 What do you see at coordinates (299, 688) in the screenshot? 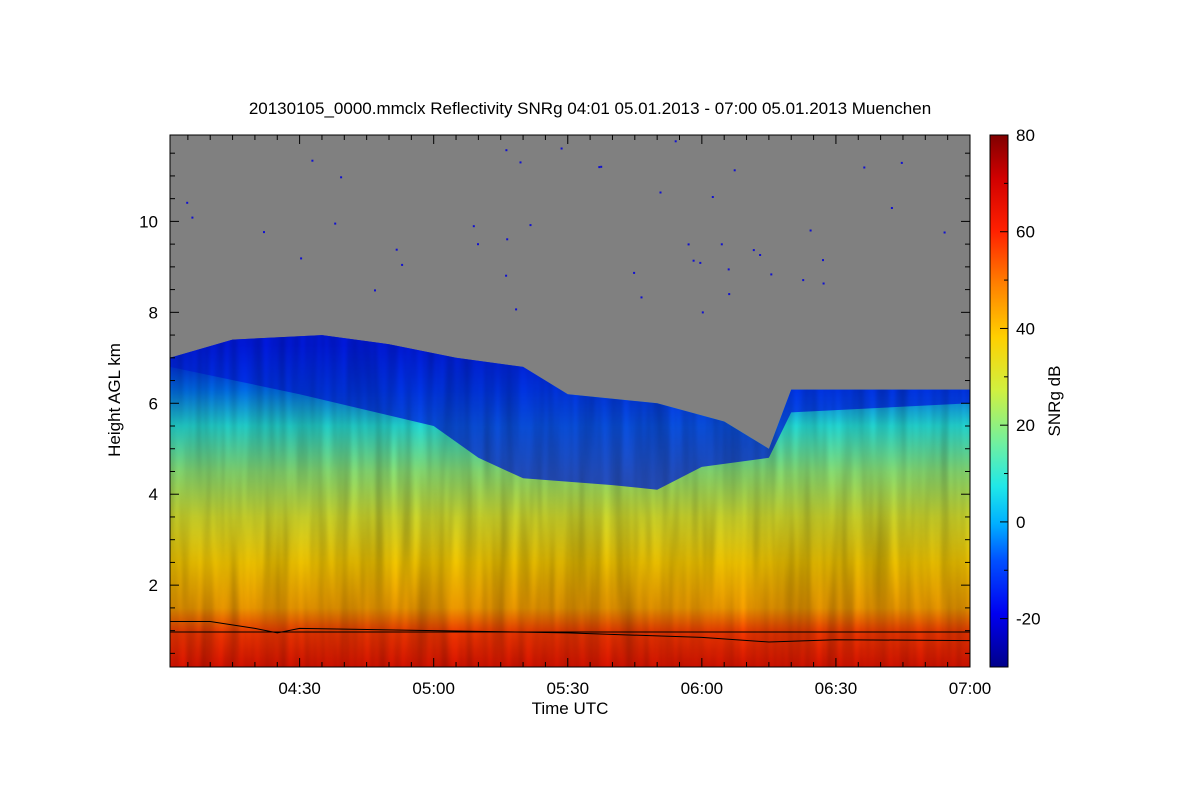
I see `x-tick-label: 04:30` at bounding box center [299, 688].